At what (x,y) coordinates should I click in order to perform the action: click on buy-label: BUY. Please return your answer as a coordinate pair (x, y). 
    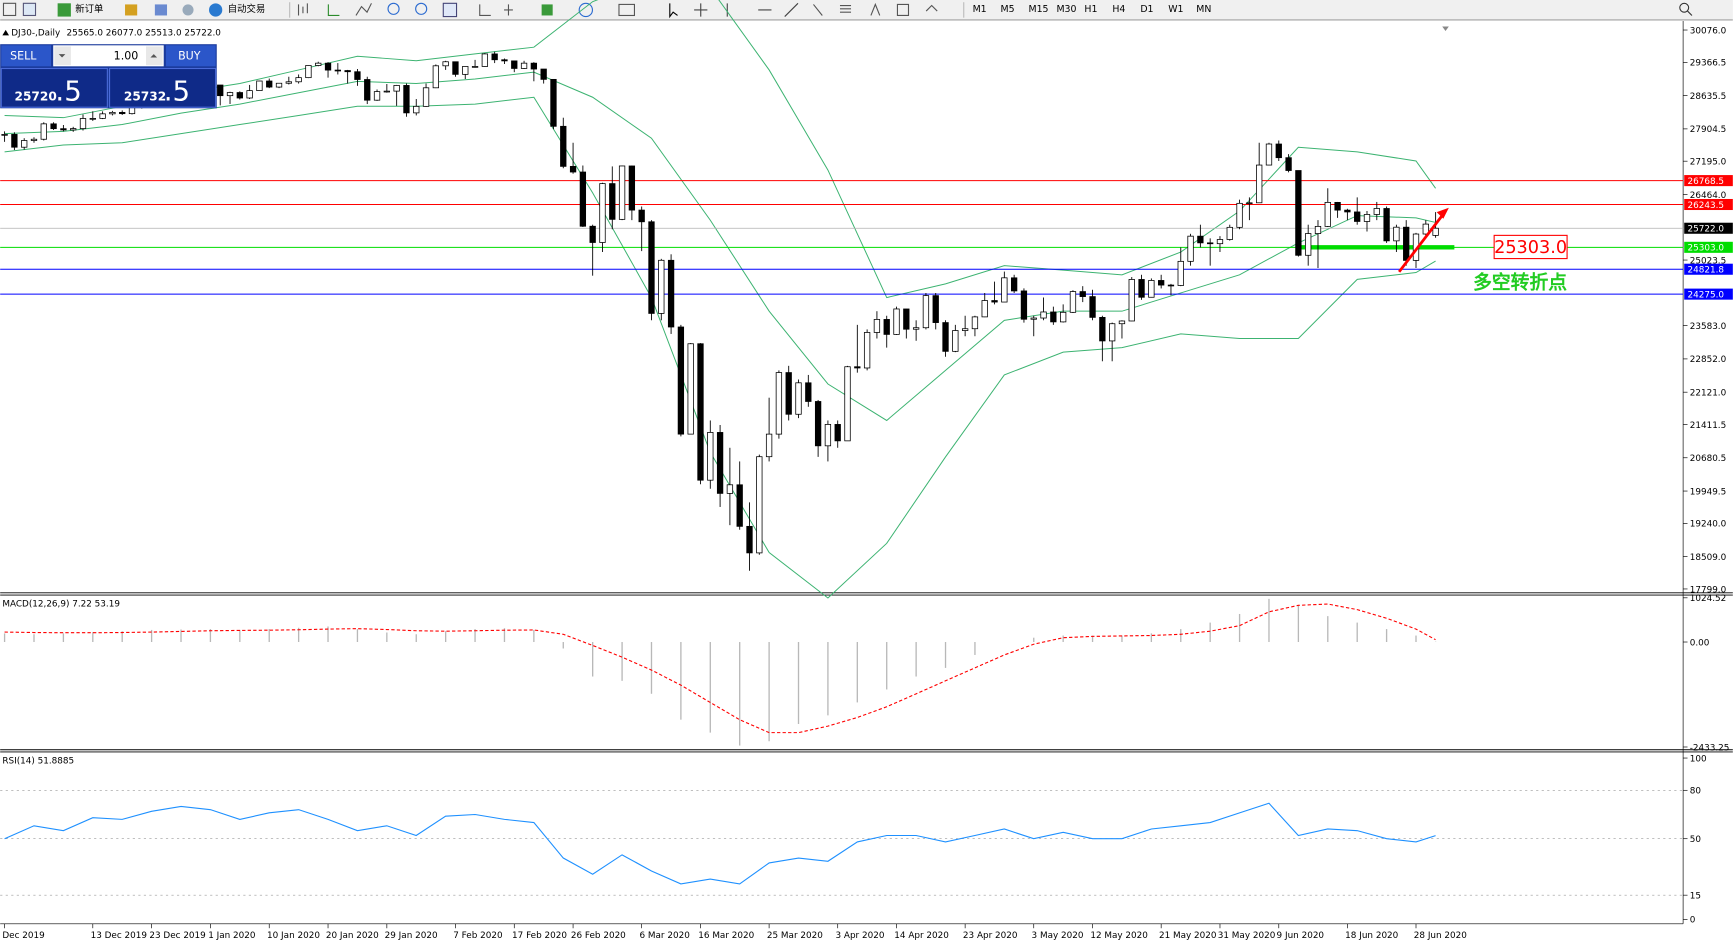
    Looking at the image, I should click on (189, 56).